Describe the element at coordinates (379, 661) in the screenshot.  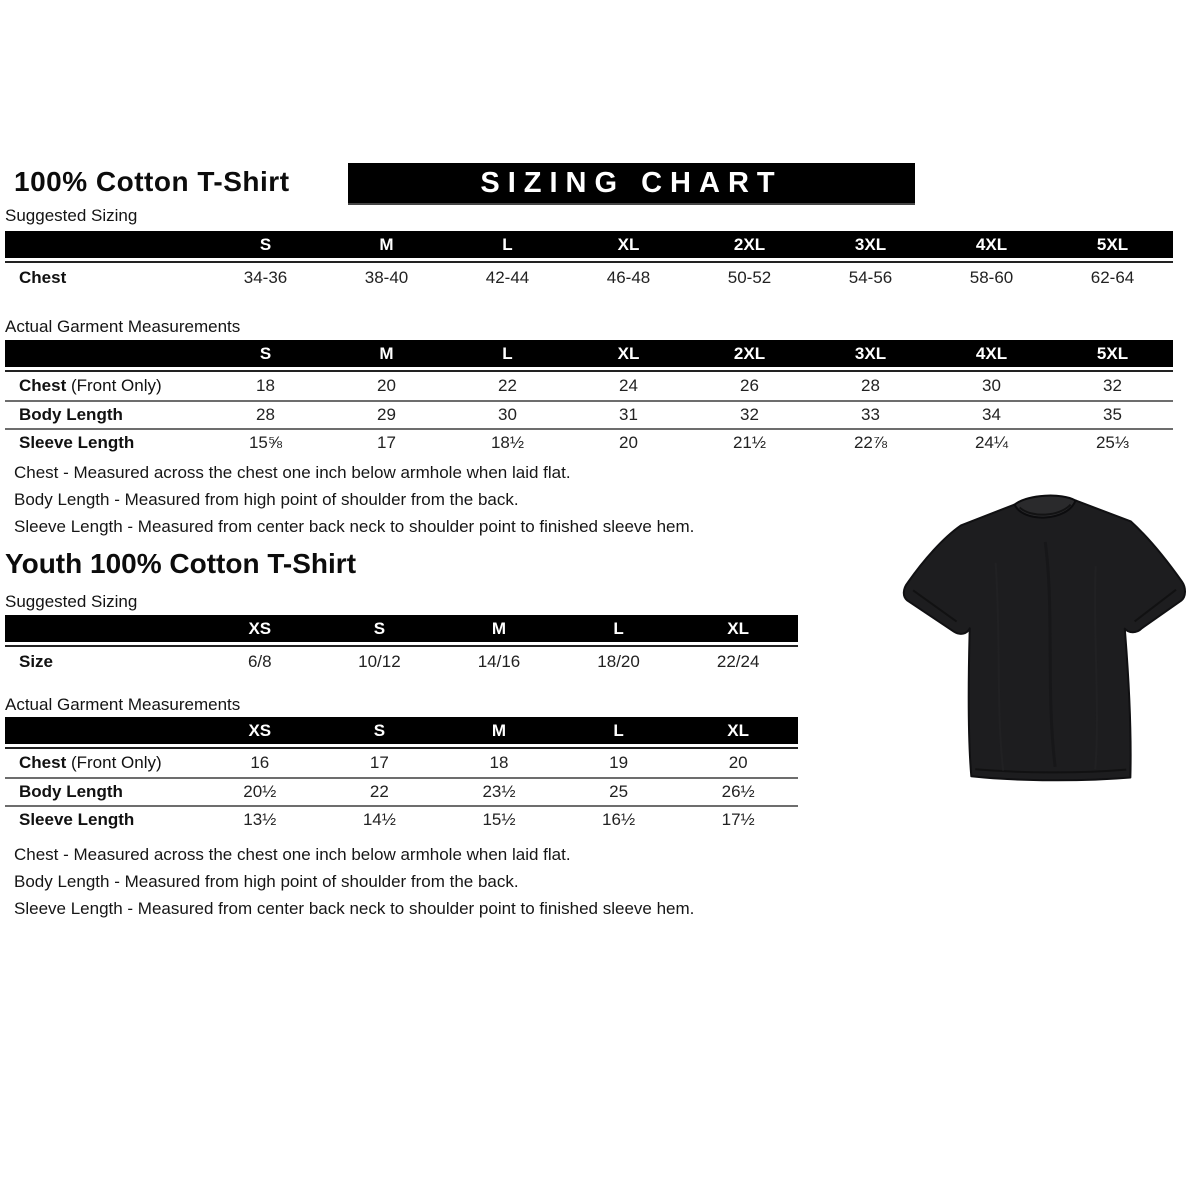
I see `cell-value: 10/12` at that location.